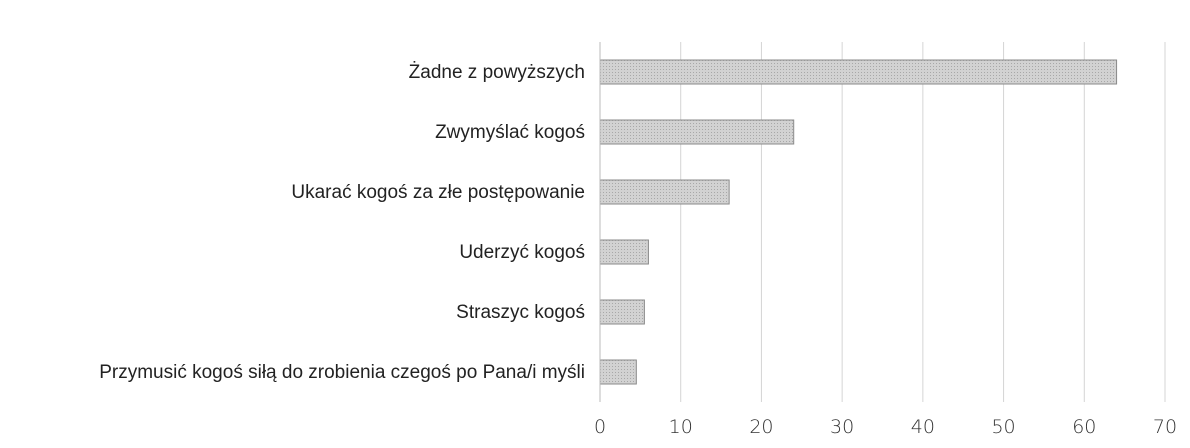 The image size is (1190, 448). Describe the element at coordinates (761, 427) in the screenshot. I see `x-tick-label: 20` at that location.